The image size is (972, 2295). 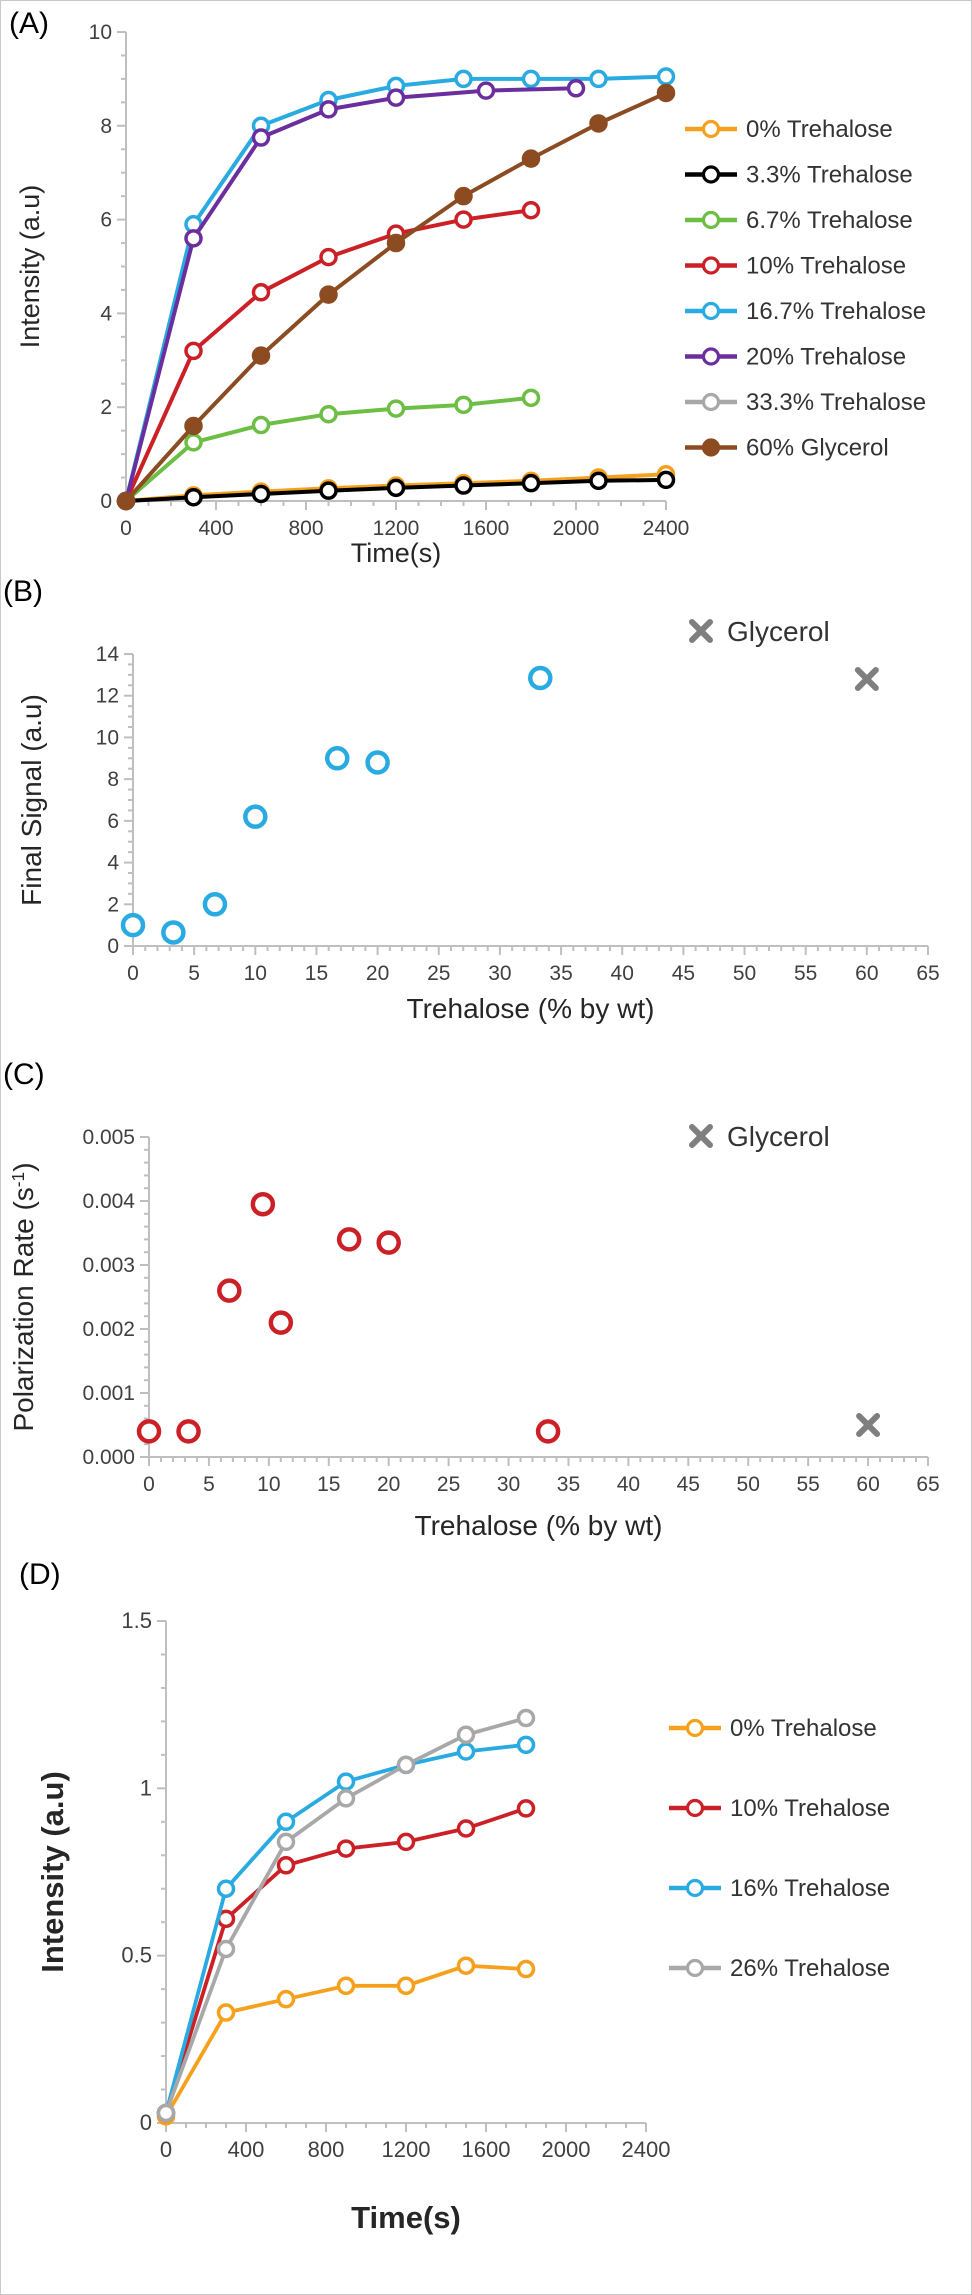 What do you see at coordinates (108, 1457) in the screenshot?
I see `svg-text: 0.000` at bounding box center [108, 1457].